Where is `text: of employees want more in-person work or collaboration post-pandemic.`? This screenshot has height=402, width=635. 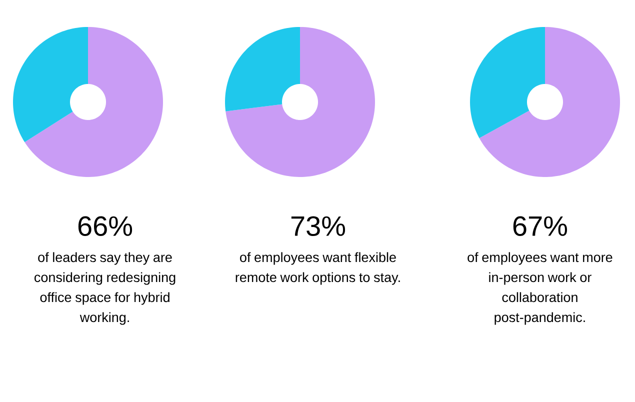
text: of employees want more in-person work or collaboration post-pandemic. is located at coordinates (540, 288).